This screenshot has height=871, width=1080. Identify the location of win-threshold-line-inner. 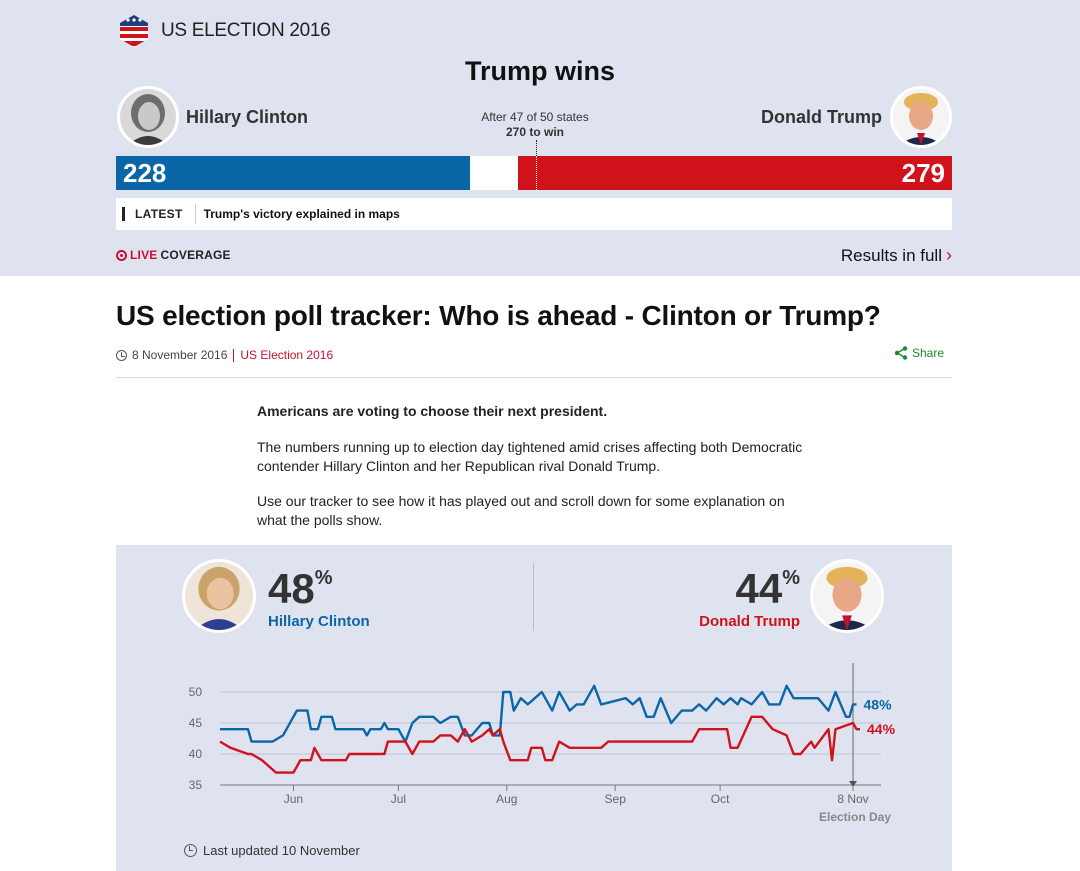
(536, 173).